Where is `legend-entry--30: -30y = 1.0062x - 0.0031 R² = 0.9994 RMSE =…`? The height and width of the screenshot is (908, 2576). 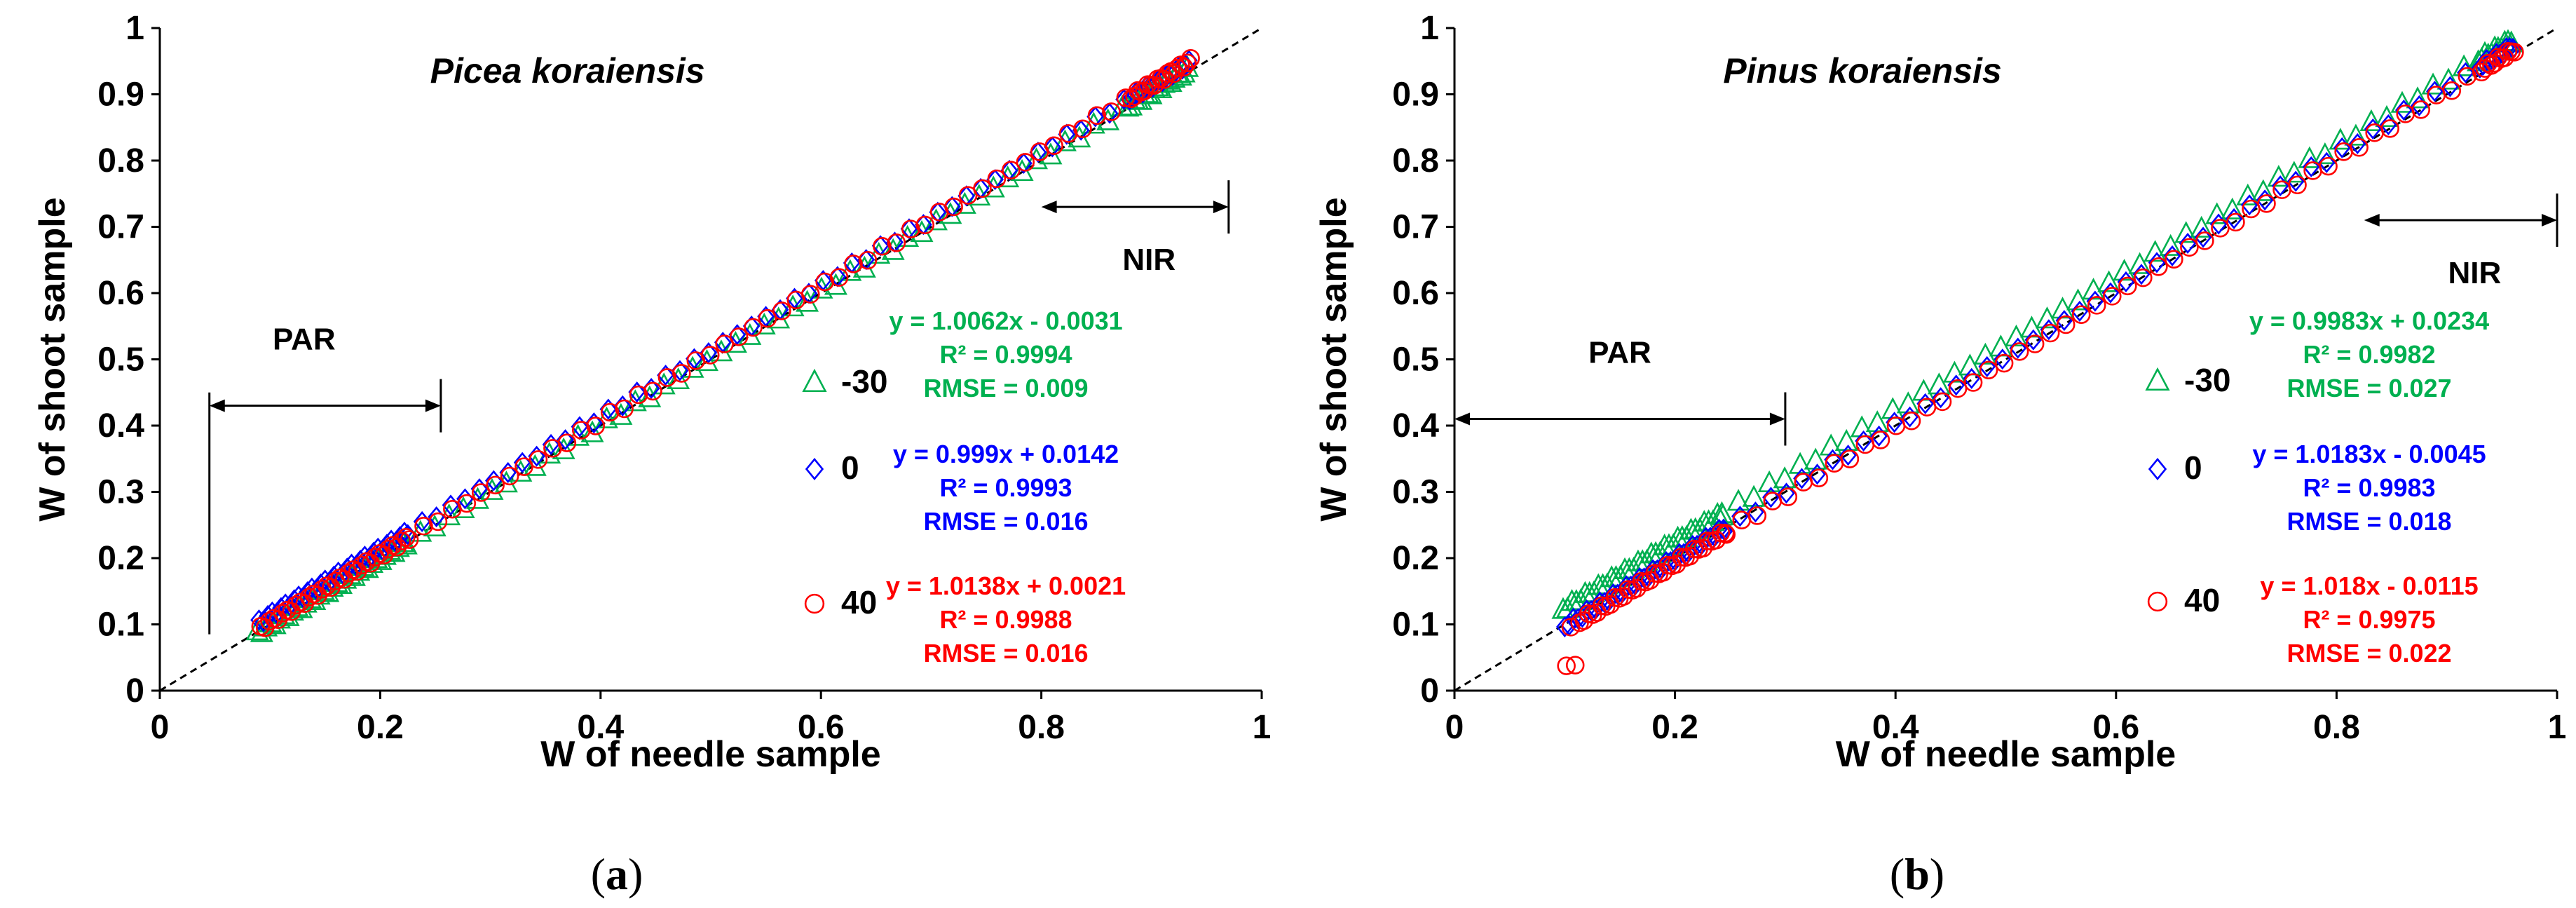 legend-entry--30: -30y = 1.0062x - 0.0031 R² = 0.9994 RMSE =… is located at coordinates (962, 354).